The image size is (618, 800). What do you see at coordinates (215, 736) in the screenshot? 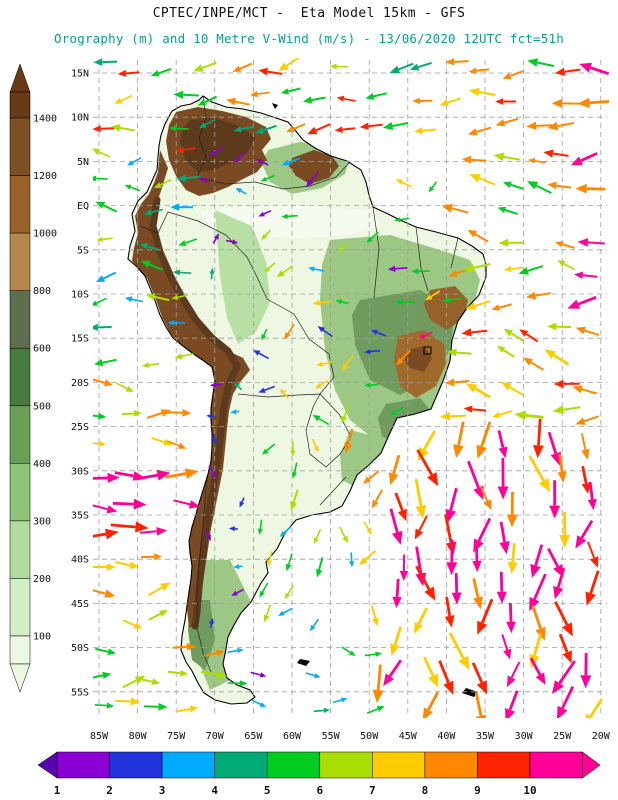
I see `lon-tick-label: 70W` at bounding box center [215, 736].